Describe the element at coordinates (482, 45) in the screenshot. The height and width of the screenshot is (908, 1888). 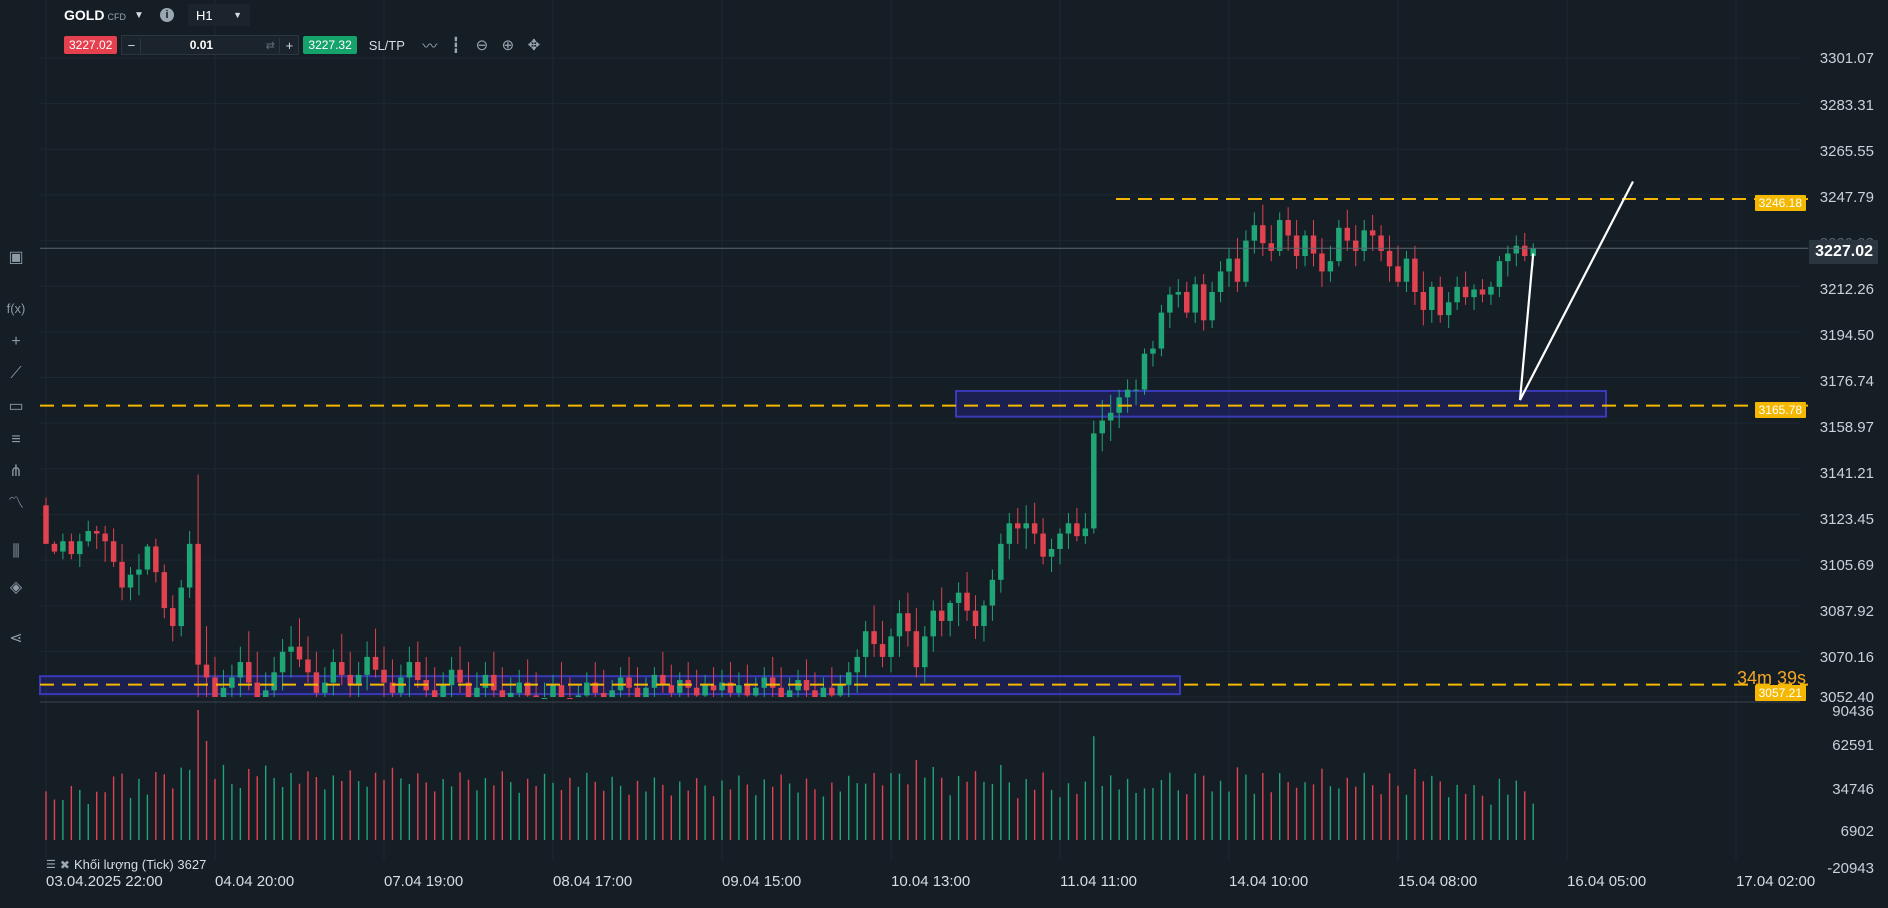
I see `zoom-out-icon: ⊖` at that location.